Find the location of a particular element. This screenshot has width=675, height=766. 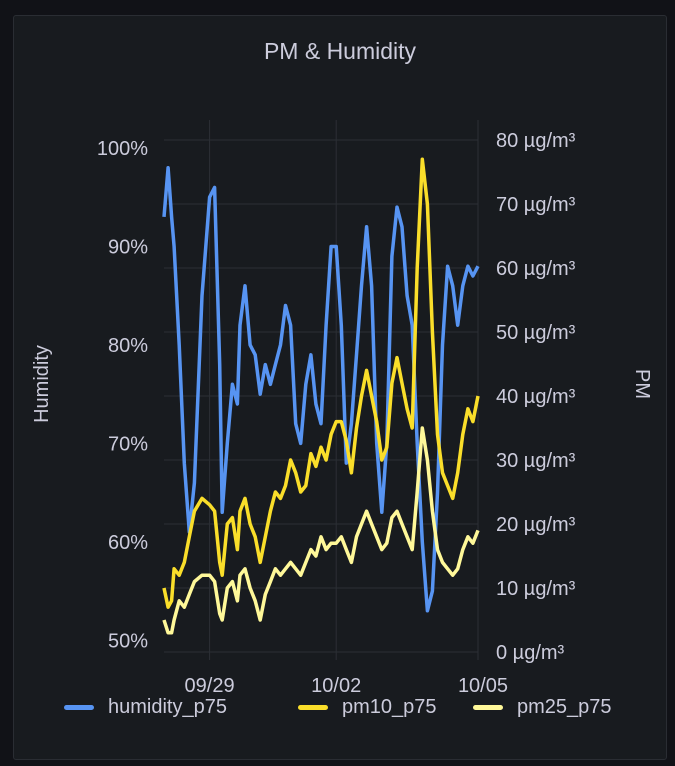

y-right-tick-label: 80 µg/m³ is located at coordinates (536, 141).